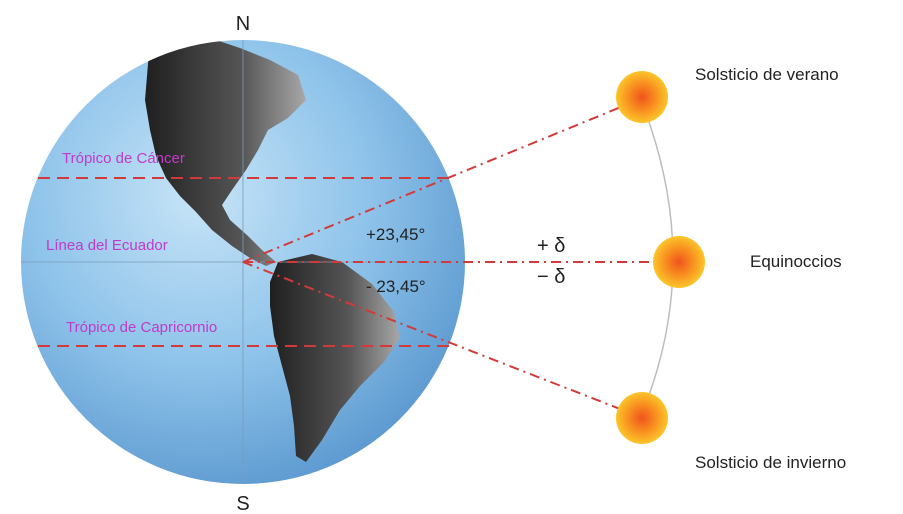 The width and height of the screenshot is (903, 514). Describe the element at coordinates (440, 339) in the screenshot. I see `winter-ray` at that location.